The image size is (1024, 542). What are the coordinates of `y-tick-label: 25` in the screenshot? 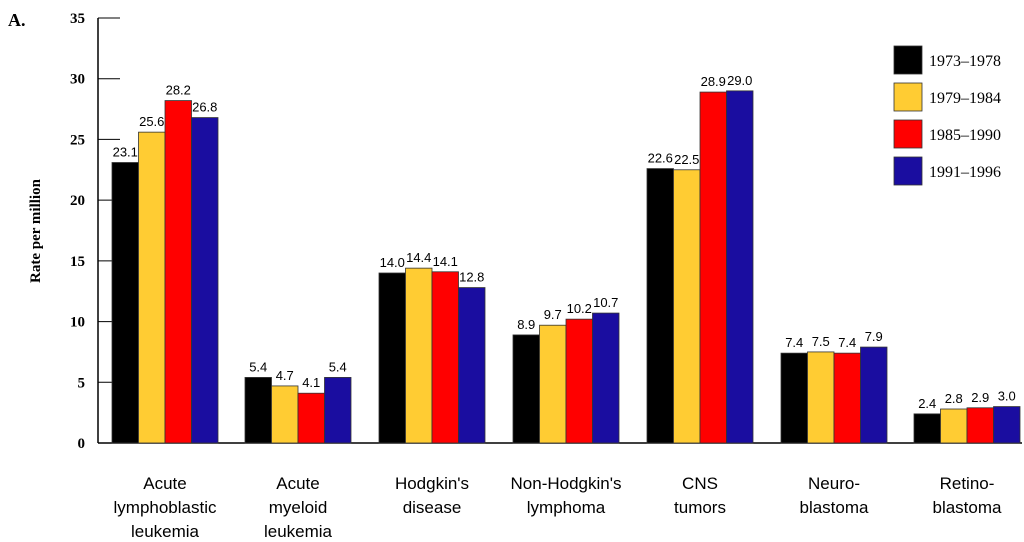 It's located at (77, 140).